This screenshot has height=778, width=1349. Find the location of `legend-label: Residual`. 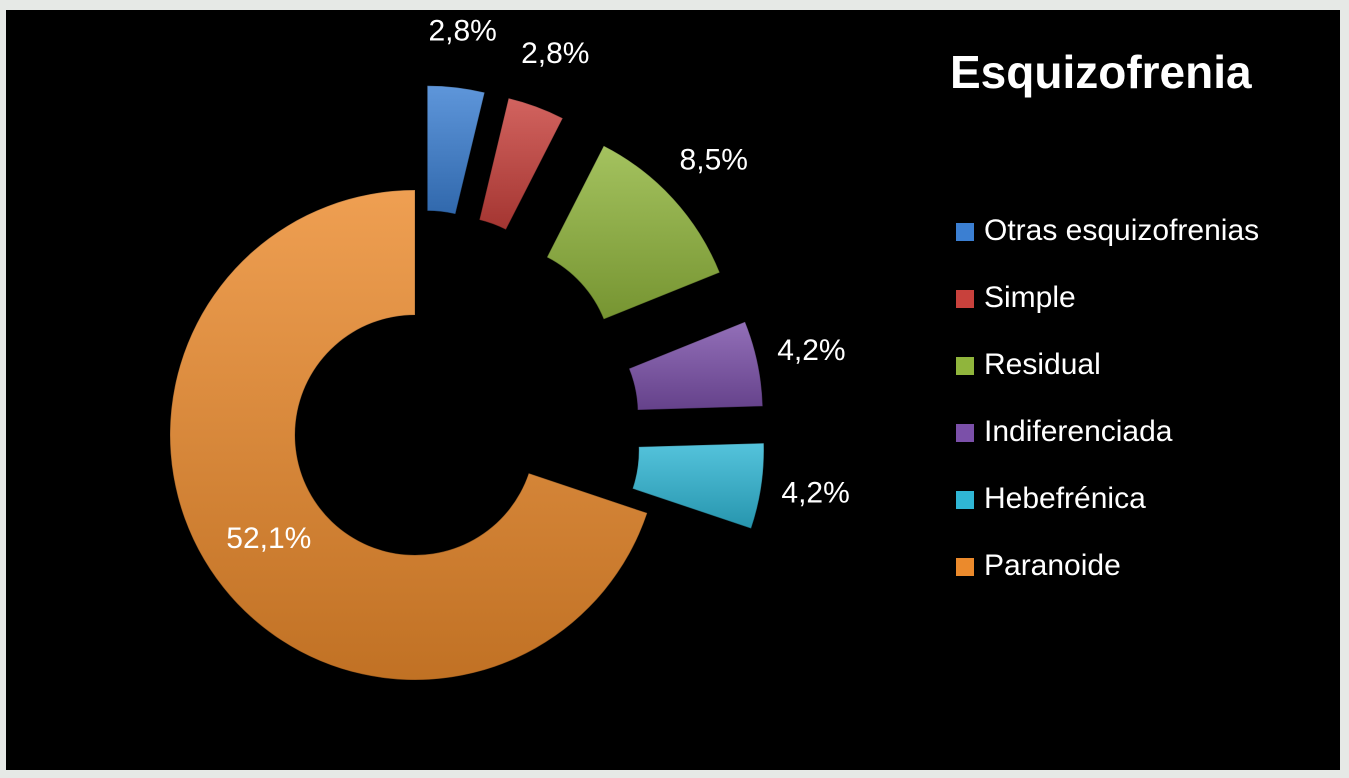

legend-label: Residual is located at coordinates (1042, 364).